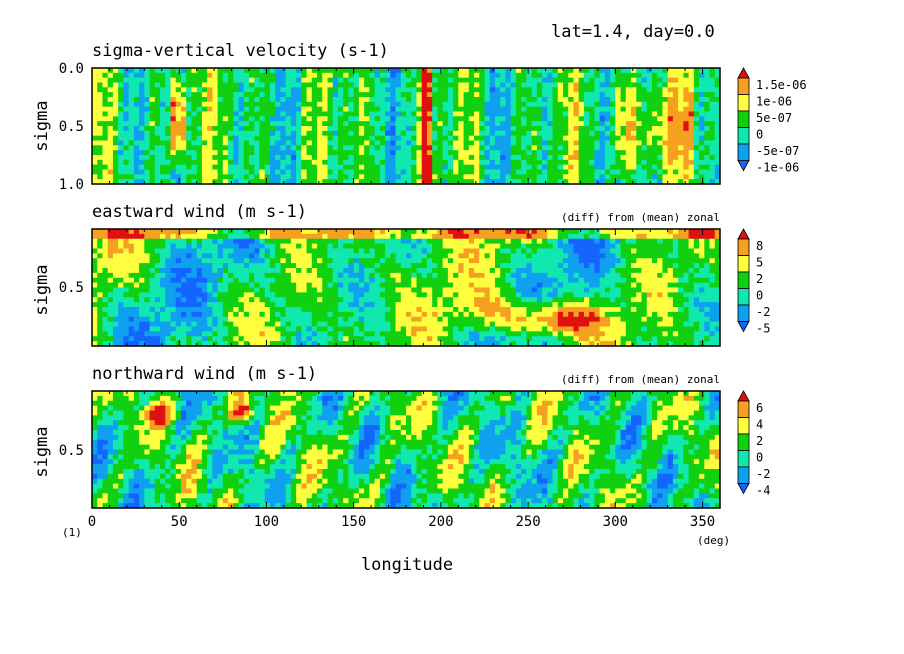  Describe the element at coordinates (759, 135) in the screenshot. I see `colorbar-label: 0` at that location.